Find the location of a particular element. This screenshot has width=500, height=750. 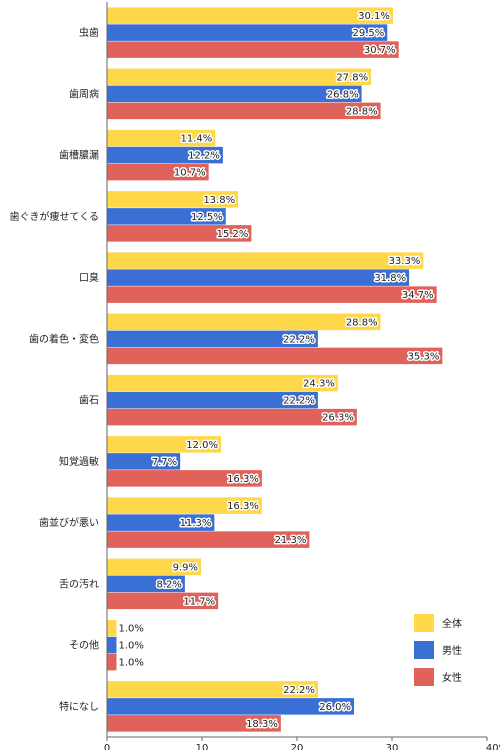

value-label: 8.2% is located at coordinates (168, 584).